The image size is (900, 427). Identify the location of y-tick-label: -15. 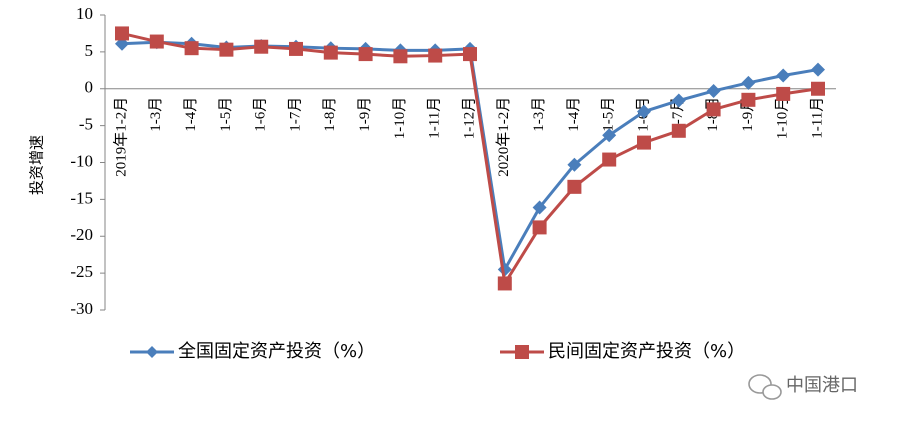
(81, 197).